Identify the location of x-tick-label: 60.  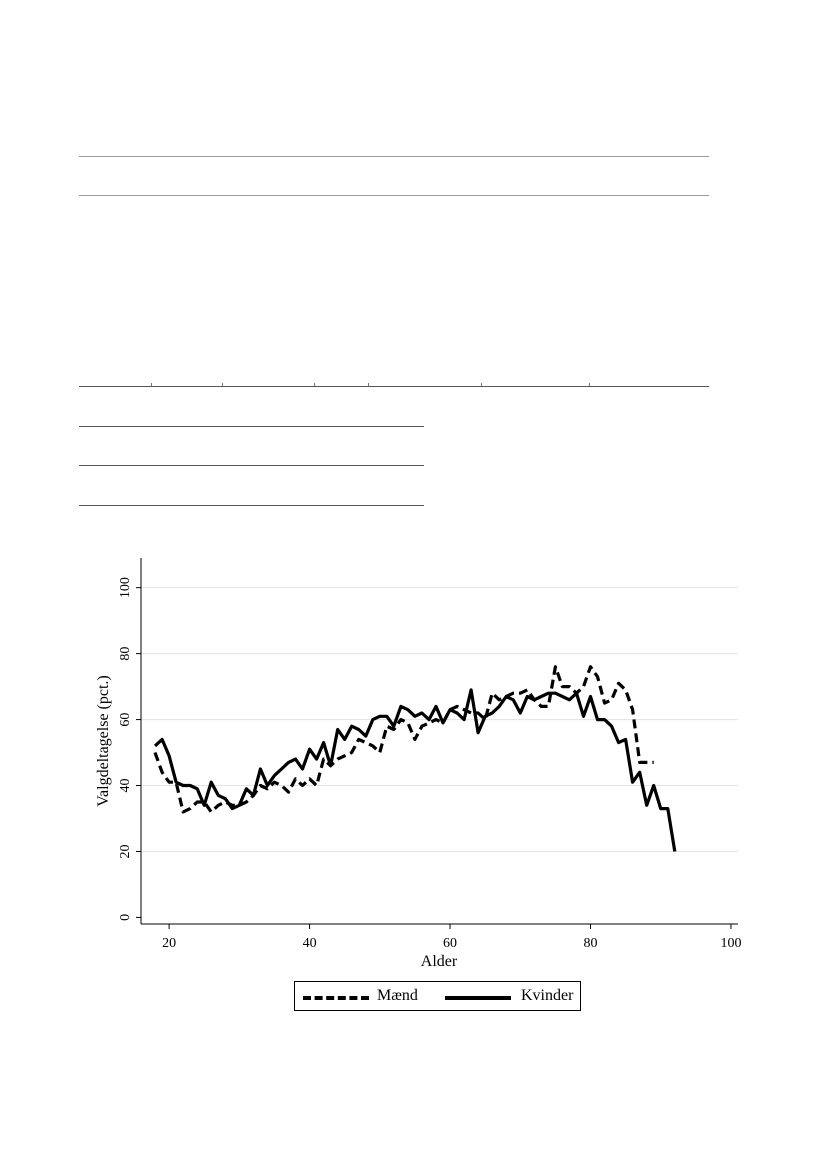
(450, 943).